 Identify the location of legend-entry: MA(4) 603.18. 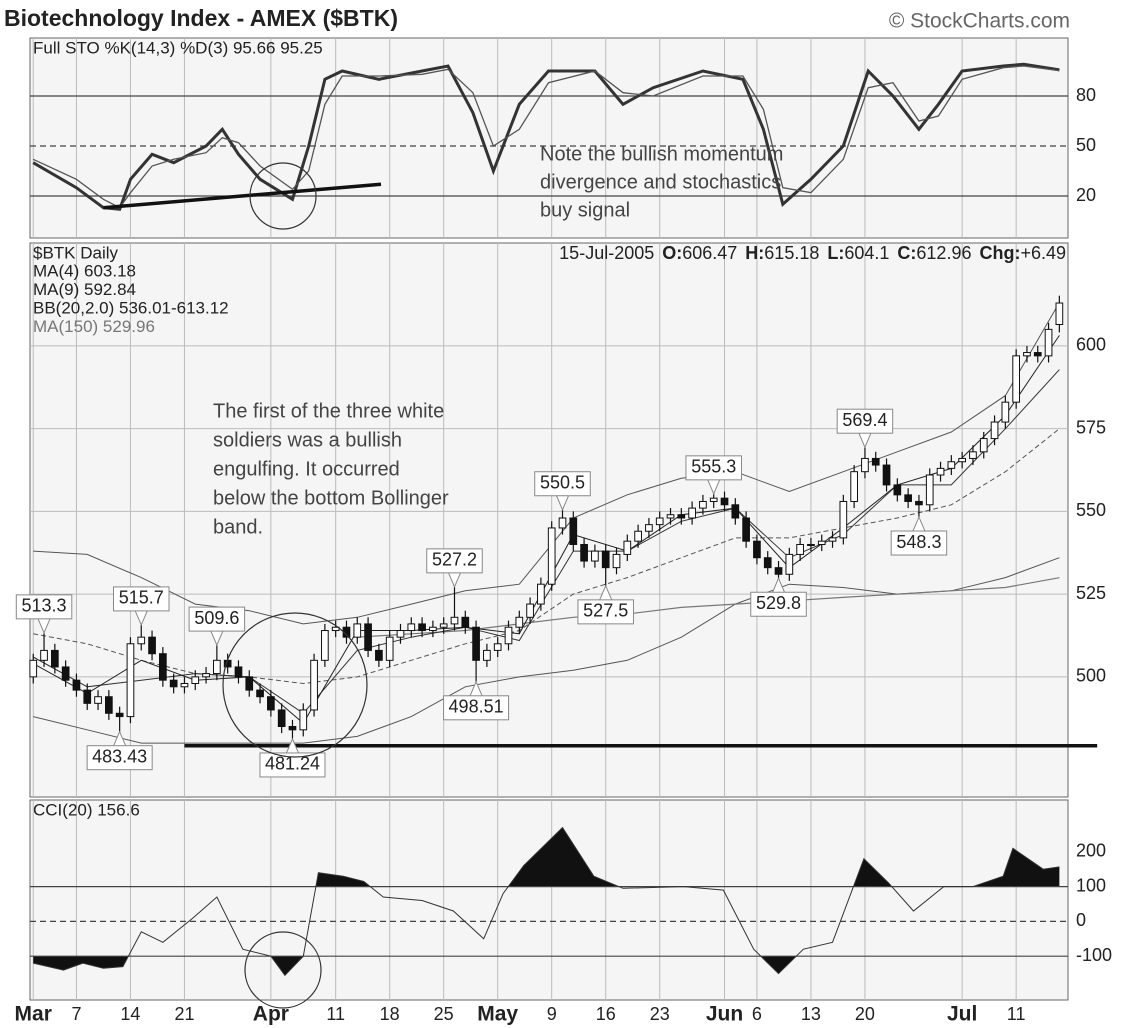
(84, 270).